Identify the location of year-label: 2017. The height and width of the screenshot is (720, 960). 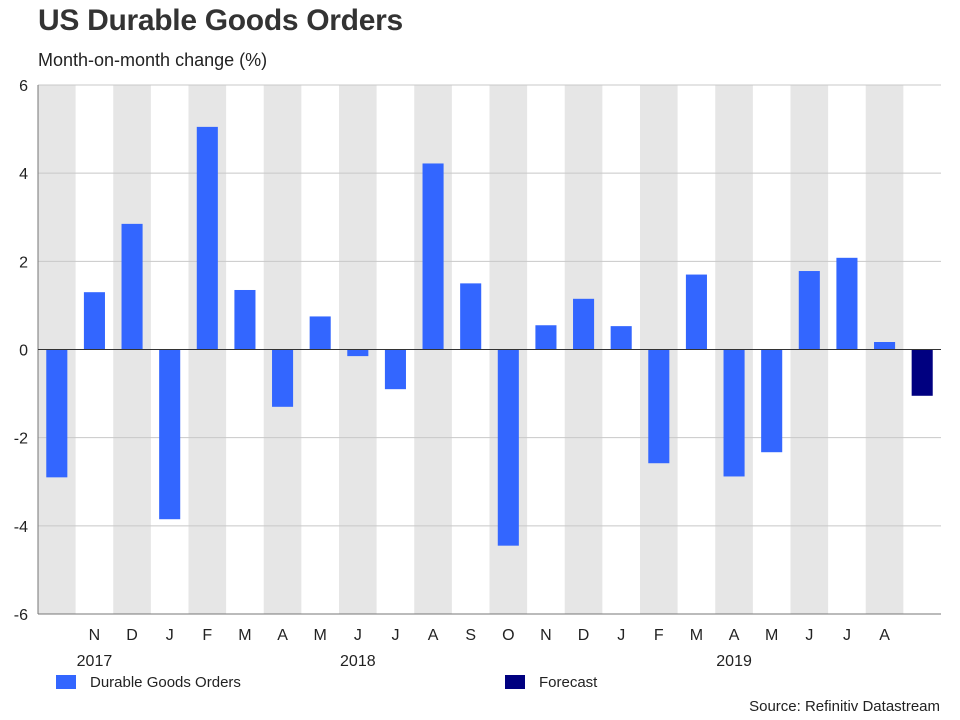
(95, 661).